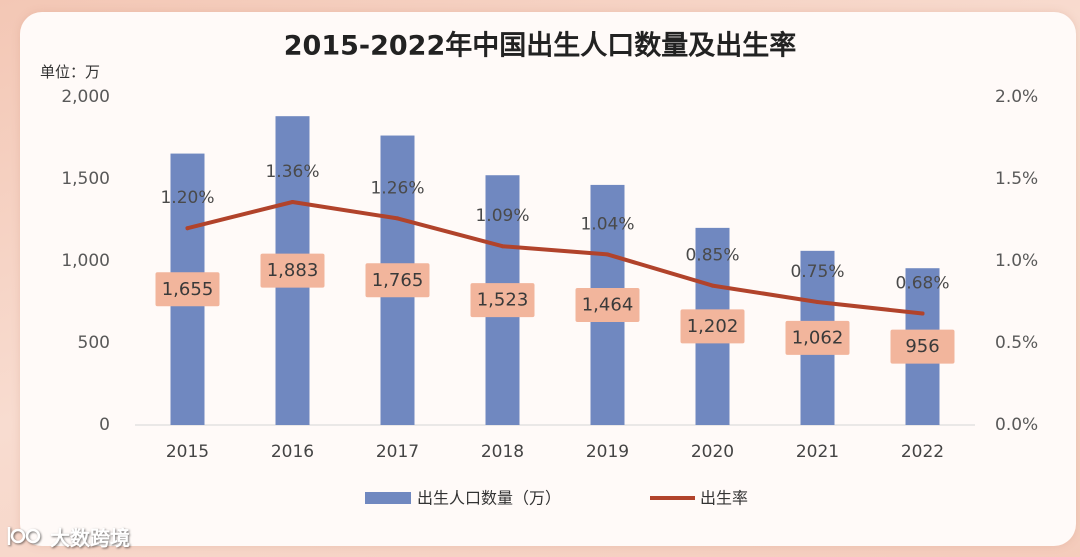 Image resolution: width=1080 pixels, height=557 pixels. I want to click on birth-rate-points, so click(555, 257).